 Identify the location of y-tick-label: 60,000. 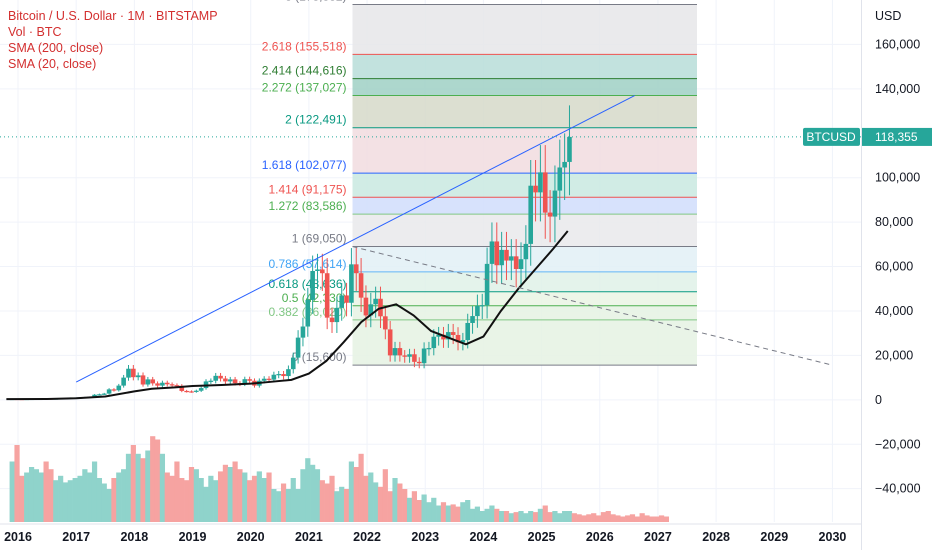
(894, 267).